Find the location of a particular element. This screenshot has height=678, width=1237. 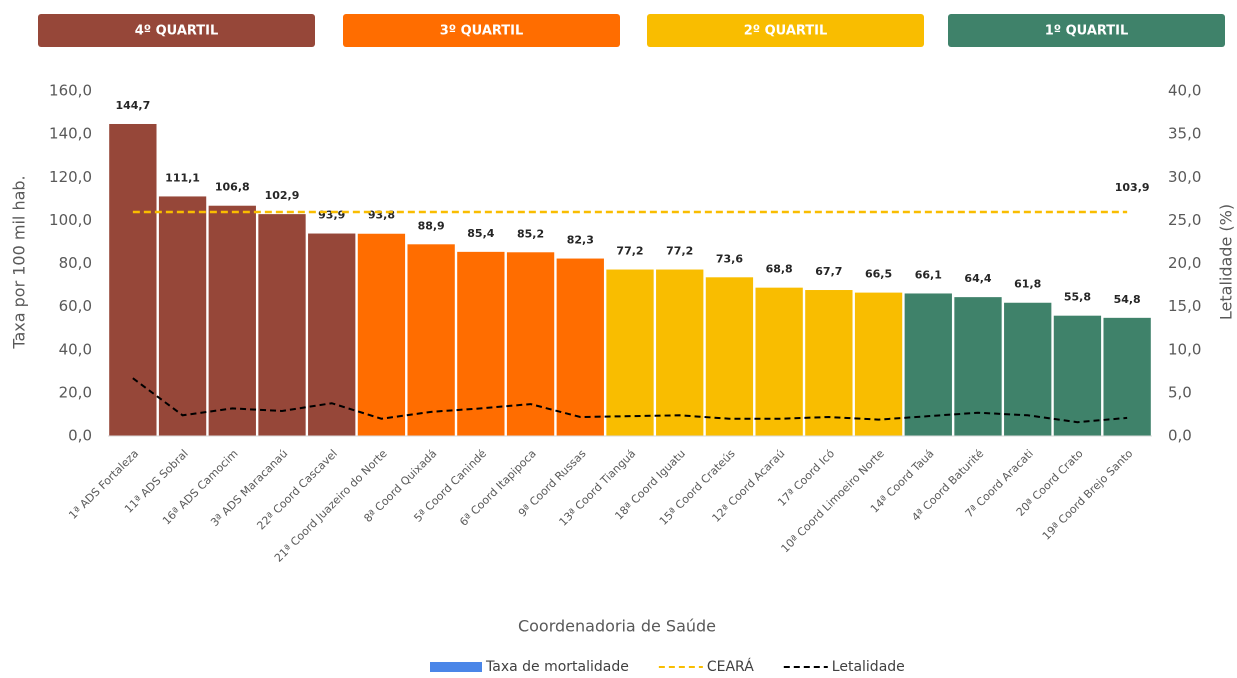

y2-tick-label: 5,0 is located at coordinates (1180, 392).